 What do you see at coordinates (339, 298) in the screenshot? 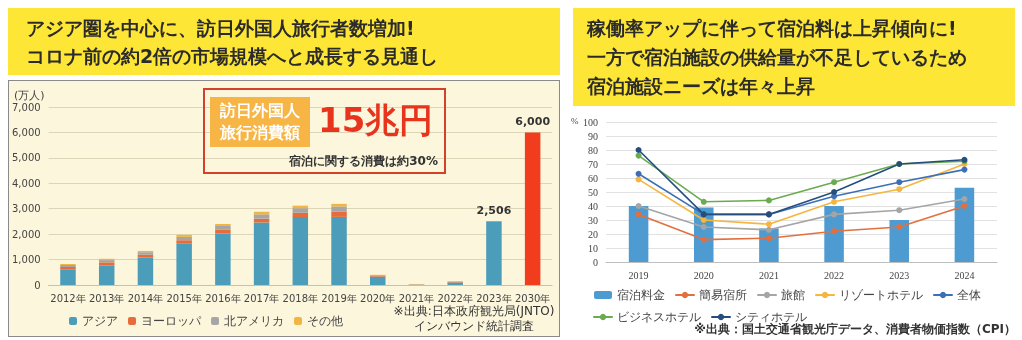
I see `x-tick-label: 2019年` at bounding box center [339, 298].